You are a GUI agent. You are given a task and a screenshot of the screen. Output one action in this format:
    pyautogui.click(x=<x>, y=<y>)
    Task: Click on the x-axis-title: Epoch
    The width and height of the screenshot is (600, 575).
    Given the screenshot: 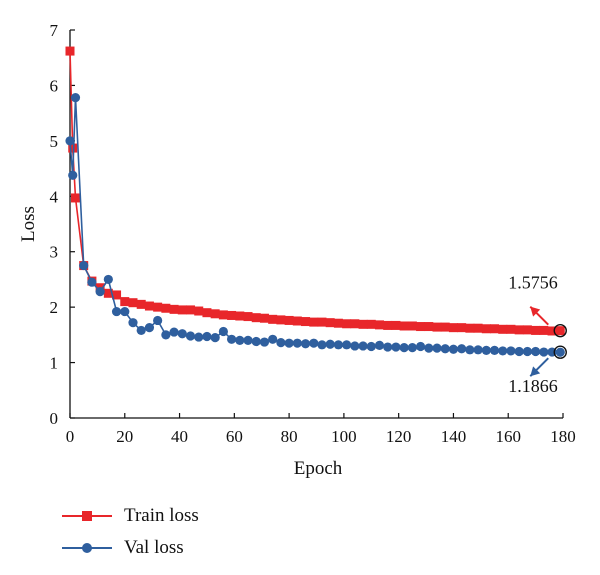 What is the action you would take?
    pyautogui.click(x=318, y=468)
    